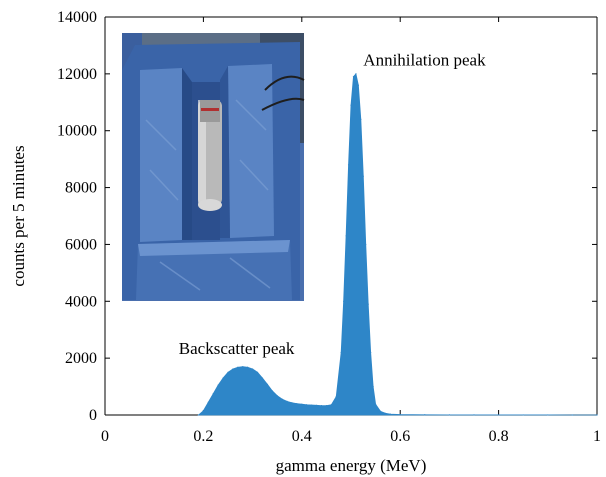  Describe the element at coordinates (597, 436) in the screenshot. I see `x-tick-label: 1` at that location.